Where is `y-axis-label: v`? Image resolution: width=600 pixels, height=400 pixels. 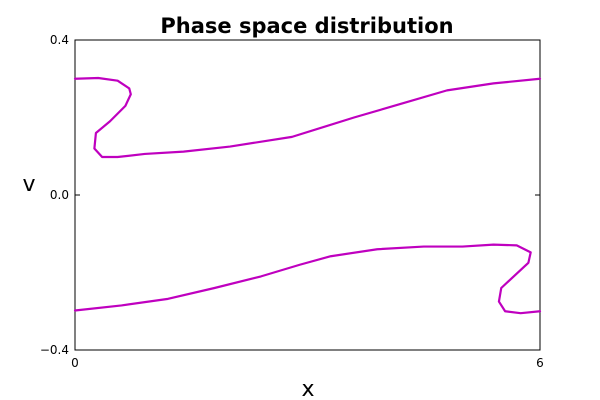 y-axis-label: v is located at coordinates (28, 184).